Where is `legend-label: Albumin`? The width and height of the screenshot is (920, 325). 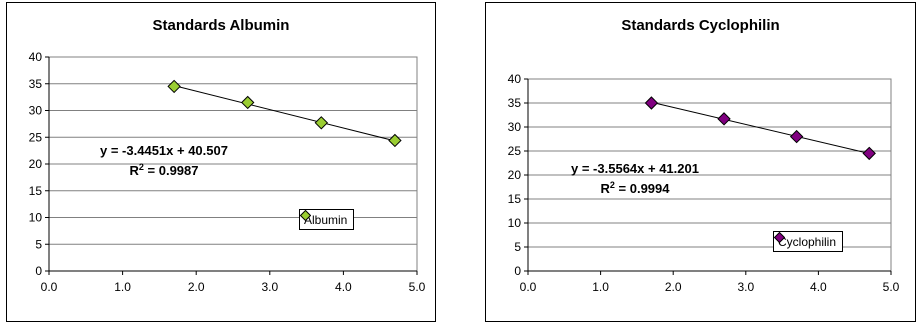
legend-label: Albumin is located at coordinates (326, 220).